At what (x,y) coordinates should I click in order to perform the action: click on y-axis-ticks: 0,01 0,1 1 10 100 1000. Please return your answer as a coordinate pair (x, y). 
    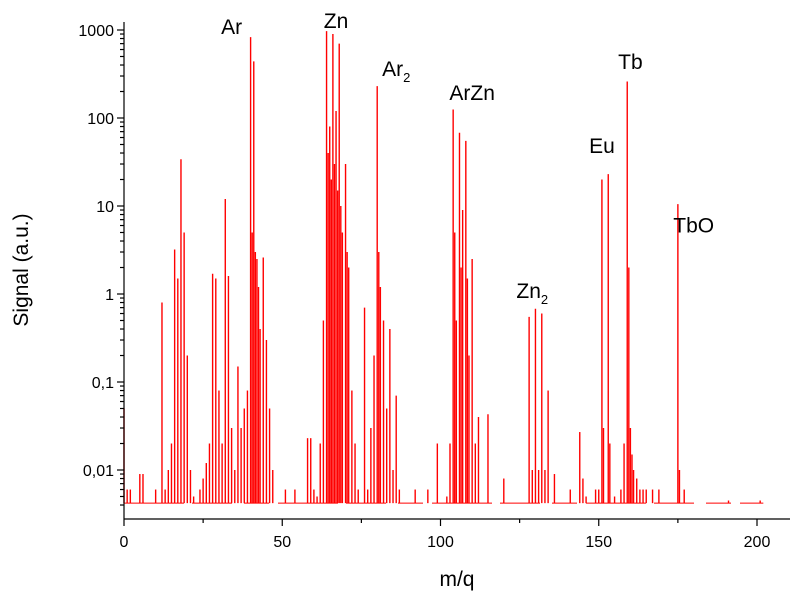
    Looking at the image, I should click on (101, 264).